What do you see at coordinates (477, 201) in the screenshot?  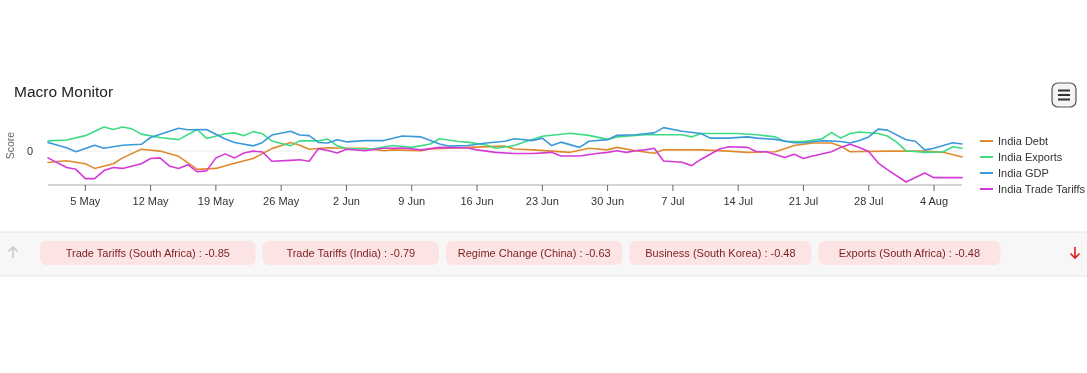 I see `x-tick-label: 16 Jun` at bounding box center [477, 201].